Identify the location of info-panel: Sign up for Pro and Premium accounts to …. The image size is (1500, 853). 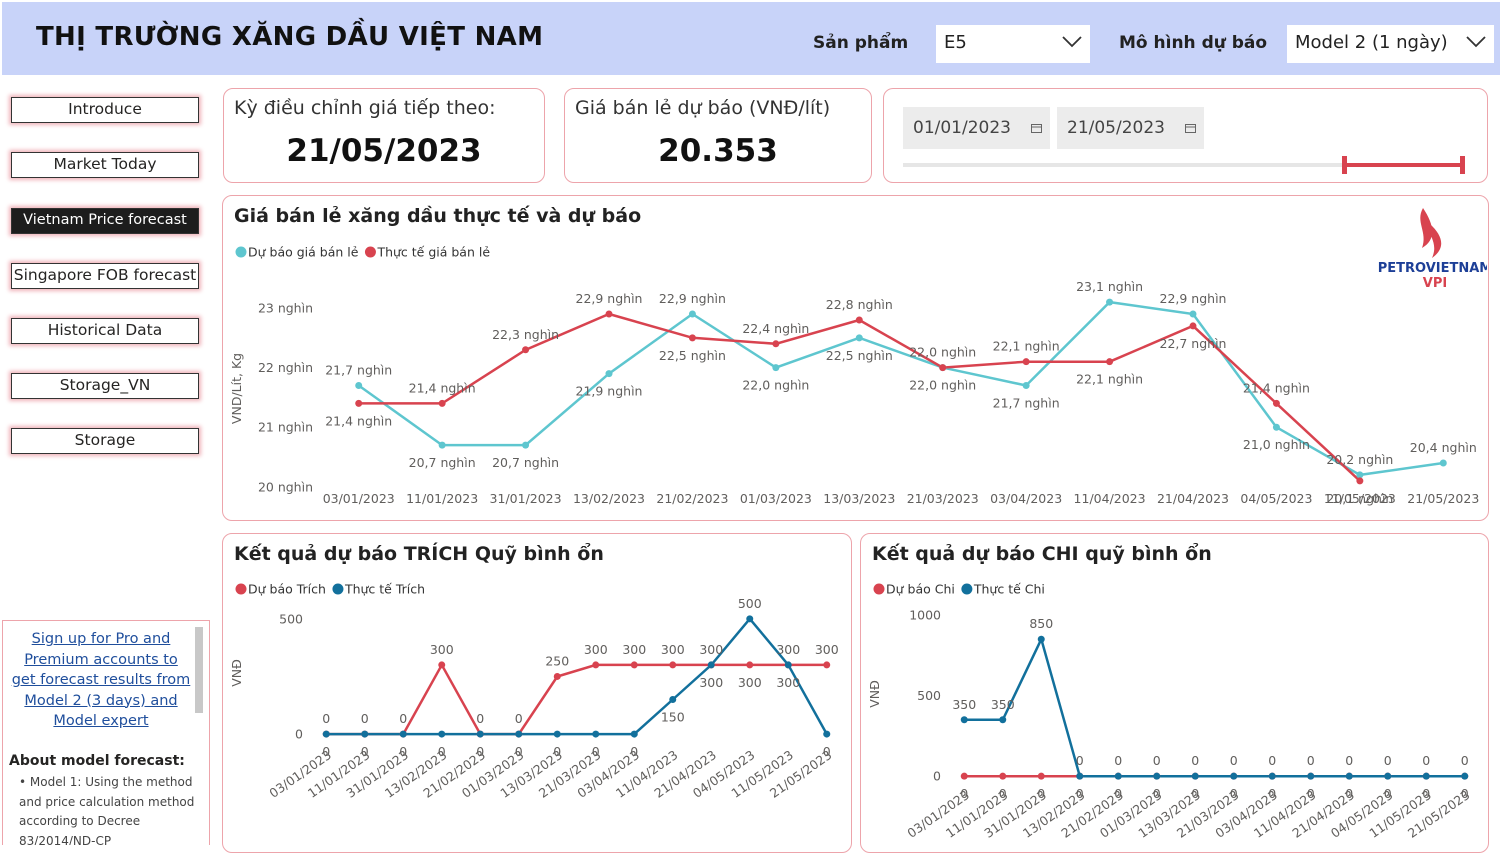
(106, 732).